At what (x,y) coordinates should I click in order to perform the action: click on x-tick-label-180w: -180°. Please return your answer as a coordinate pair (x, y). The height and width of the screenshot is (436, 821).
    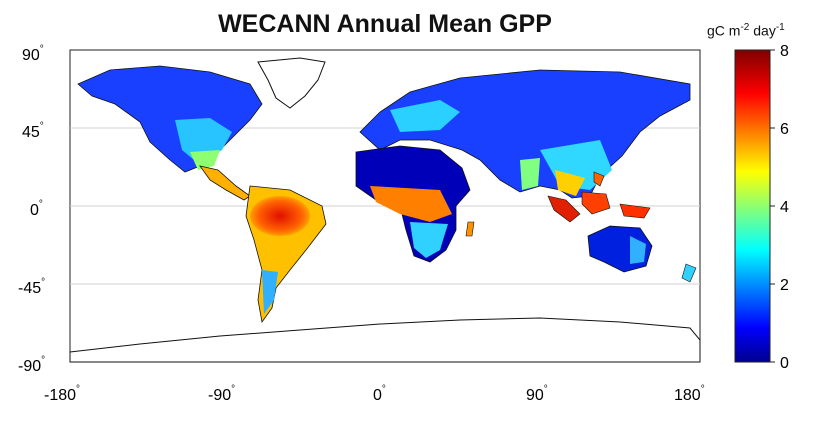
    Looking at the image, I should click on (62, 394).